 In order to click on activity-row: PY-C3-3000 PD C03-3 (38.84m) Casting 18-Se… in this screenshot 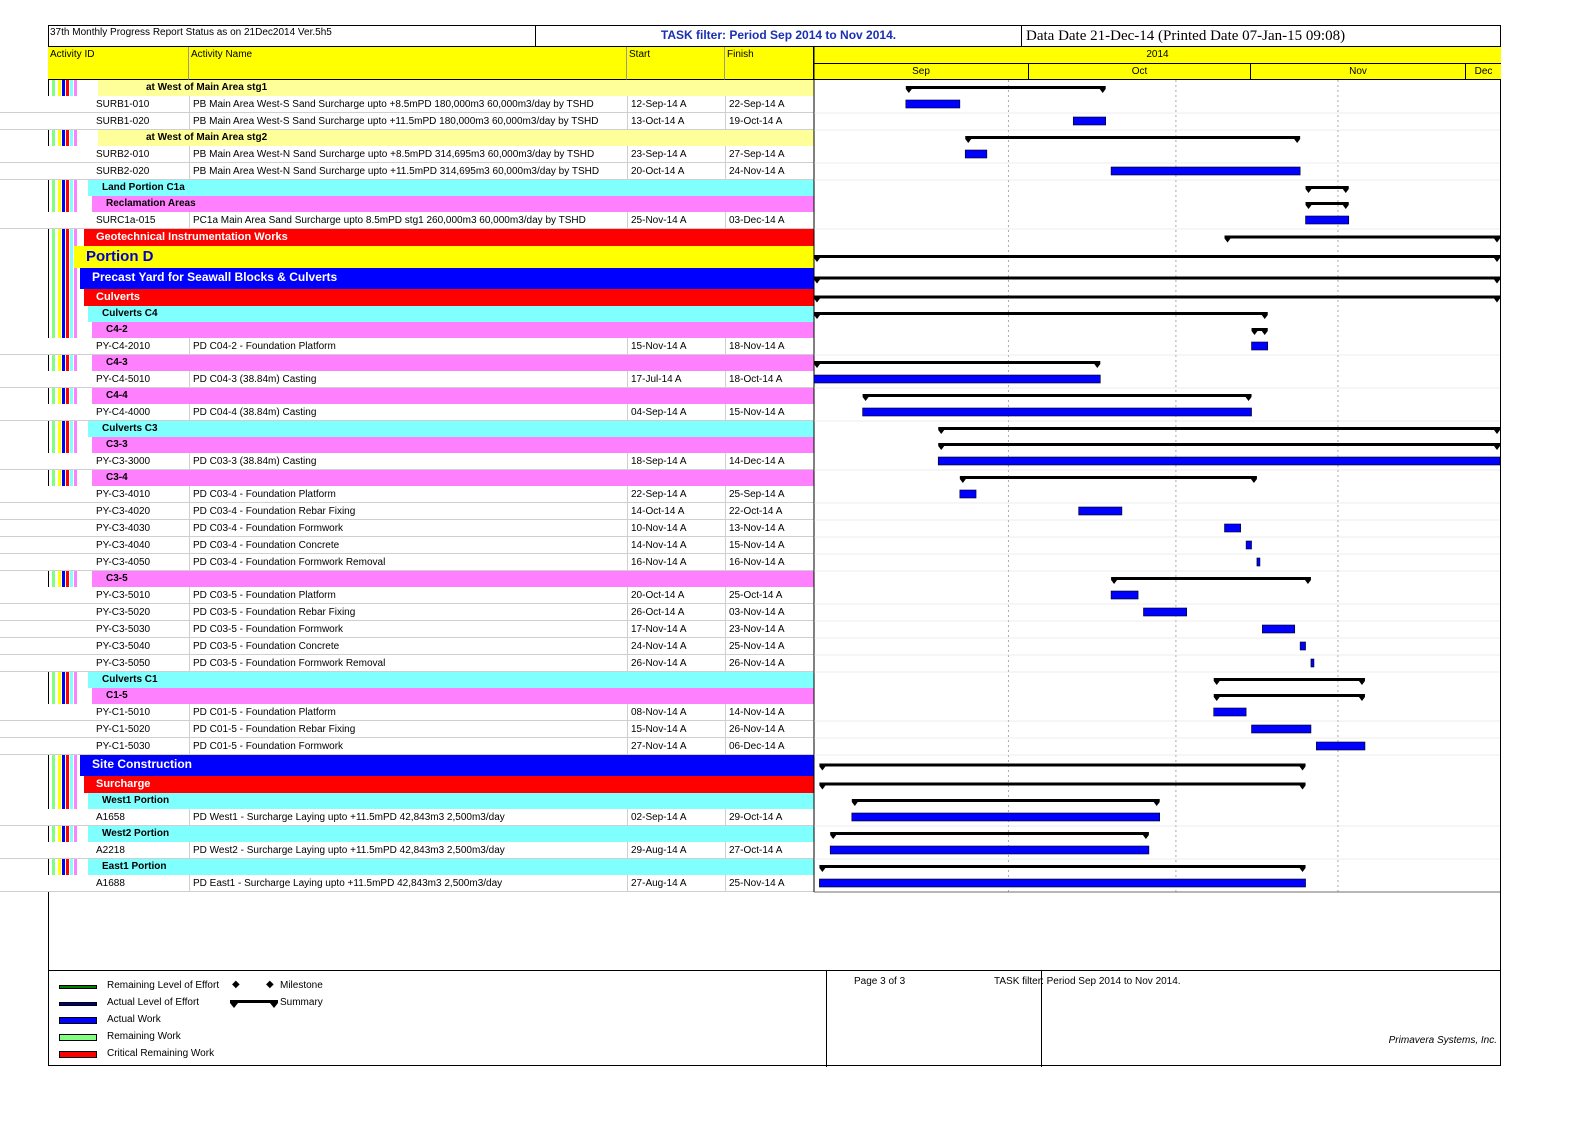, I will do `click(407, 461)`.